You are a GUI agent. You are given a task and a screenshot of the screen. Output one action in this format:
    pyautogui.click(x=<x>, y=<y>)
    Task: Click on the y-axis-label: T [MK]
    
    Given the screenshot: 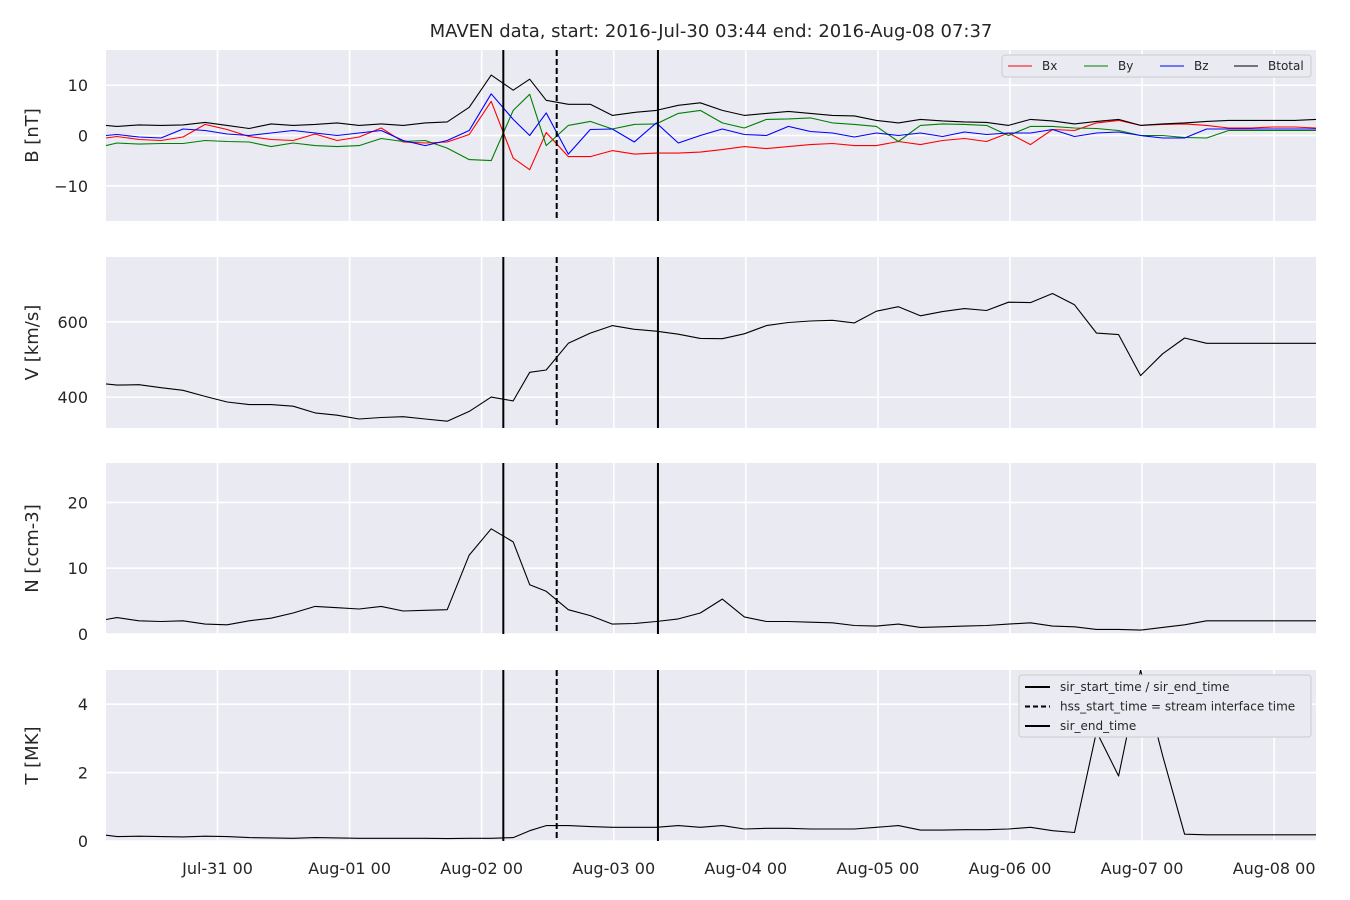 What is the action you would take?
    pyautogui.click(x=32, y=755)
    